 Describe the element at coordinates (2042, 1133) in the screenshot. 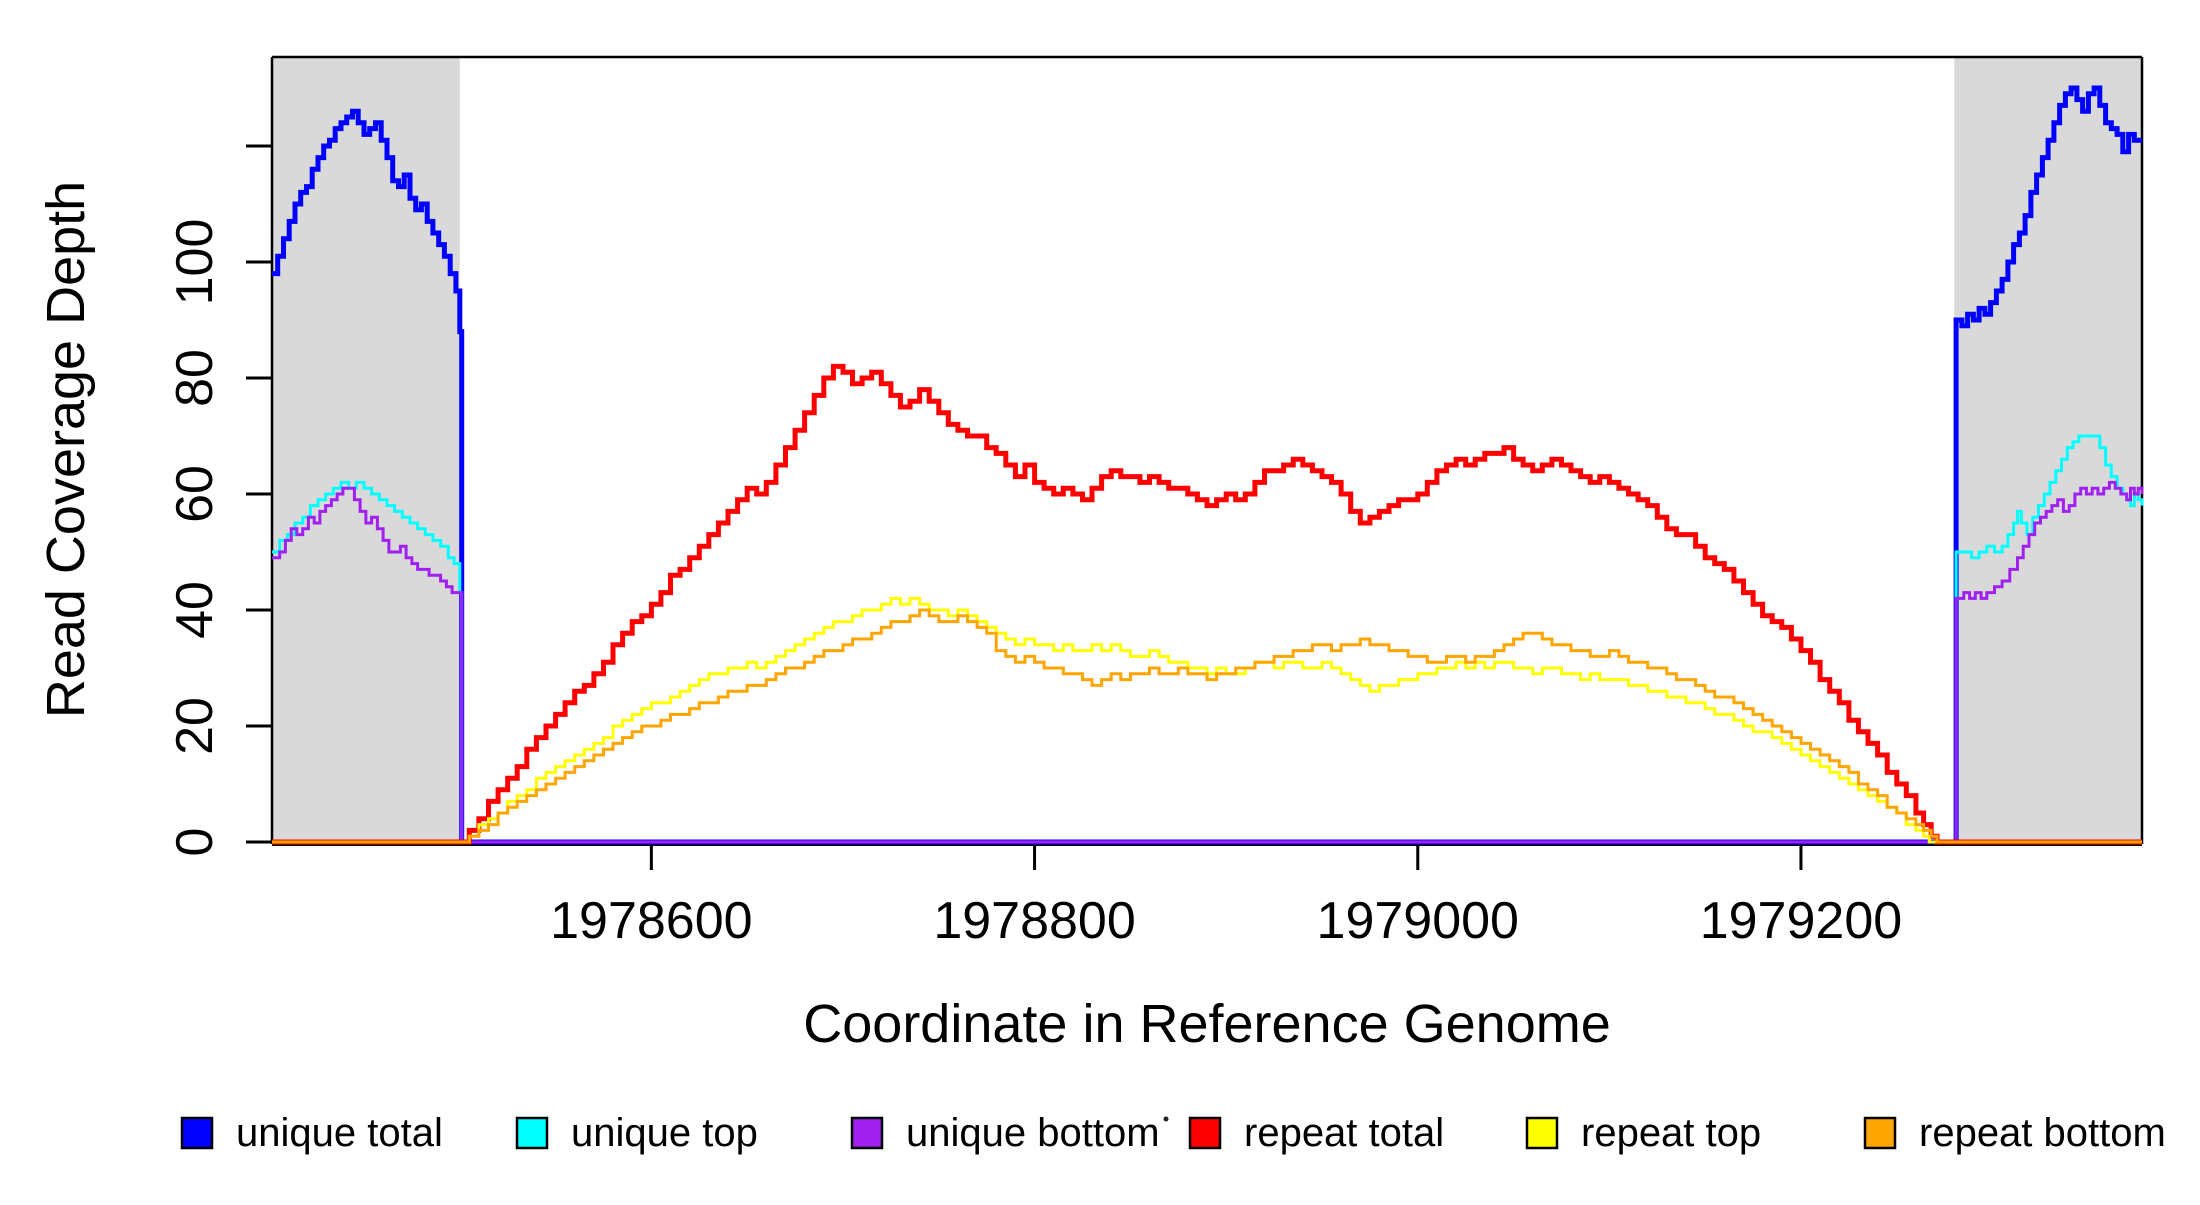

I see `legend-label-repeat-bottom: repeat bottom` at that location.